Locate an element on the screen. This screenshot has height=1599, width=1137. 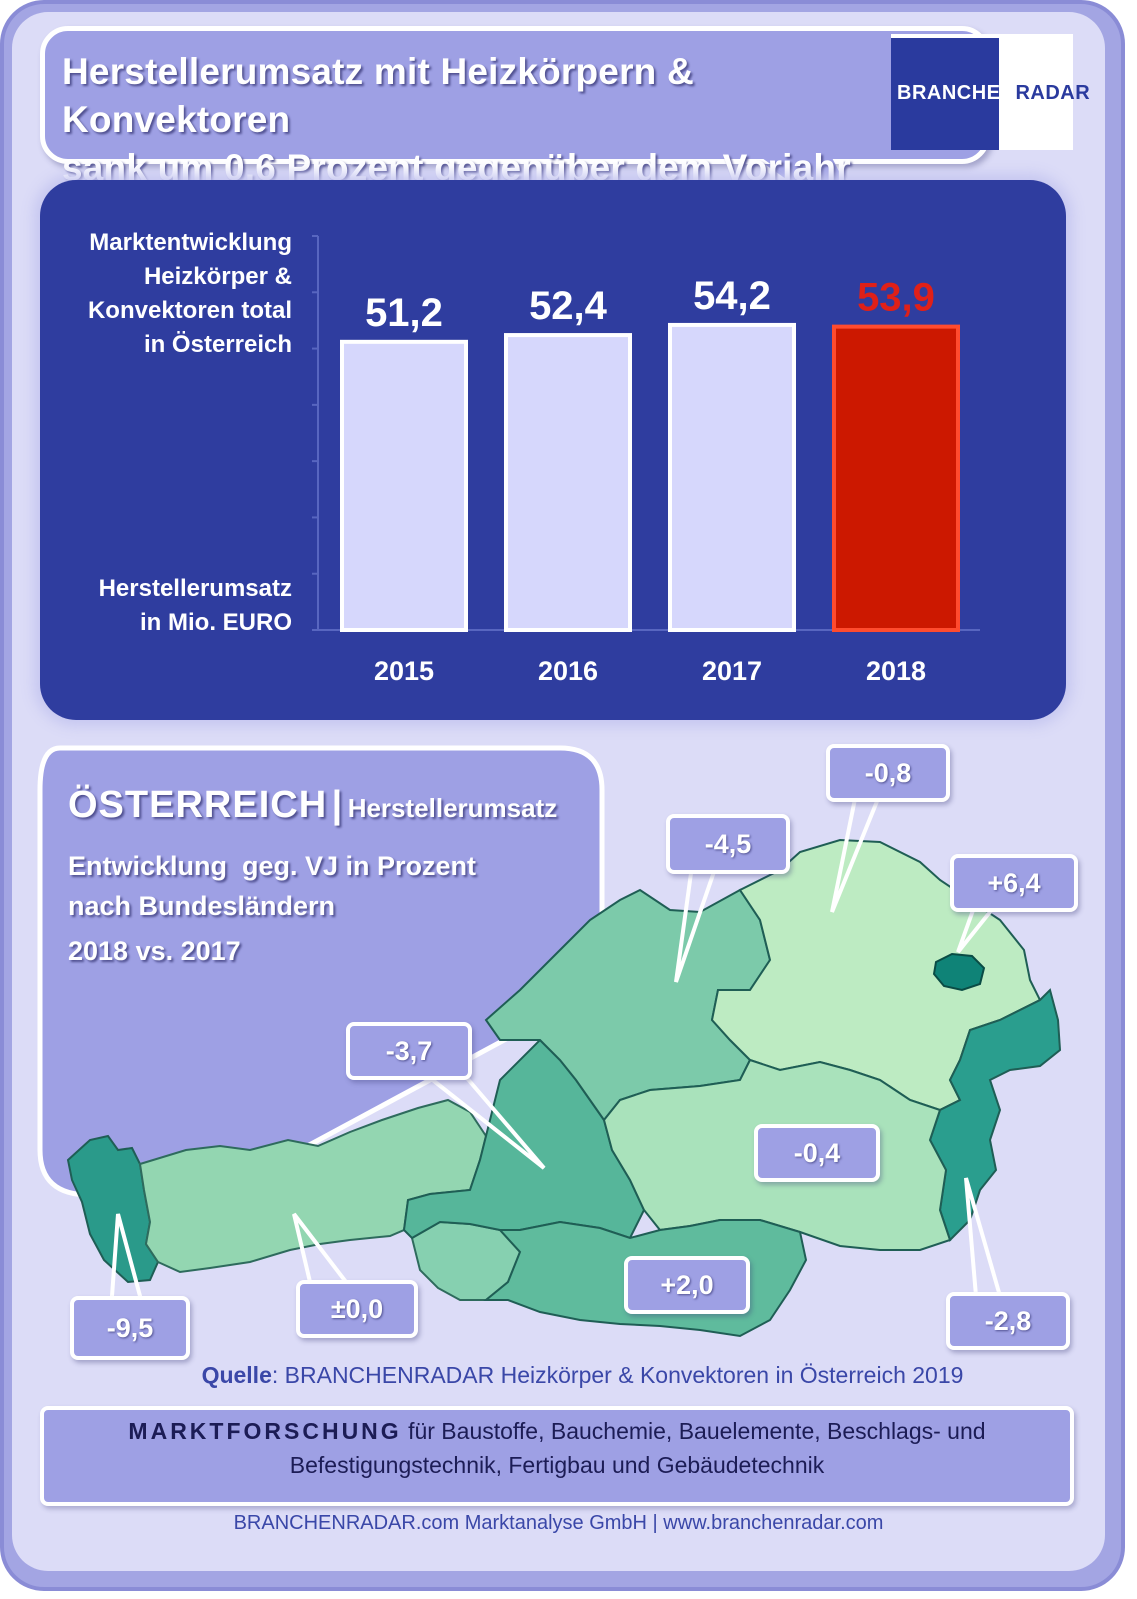
footer-box is located at coordinates (557, 1456).